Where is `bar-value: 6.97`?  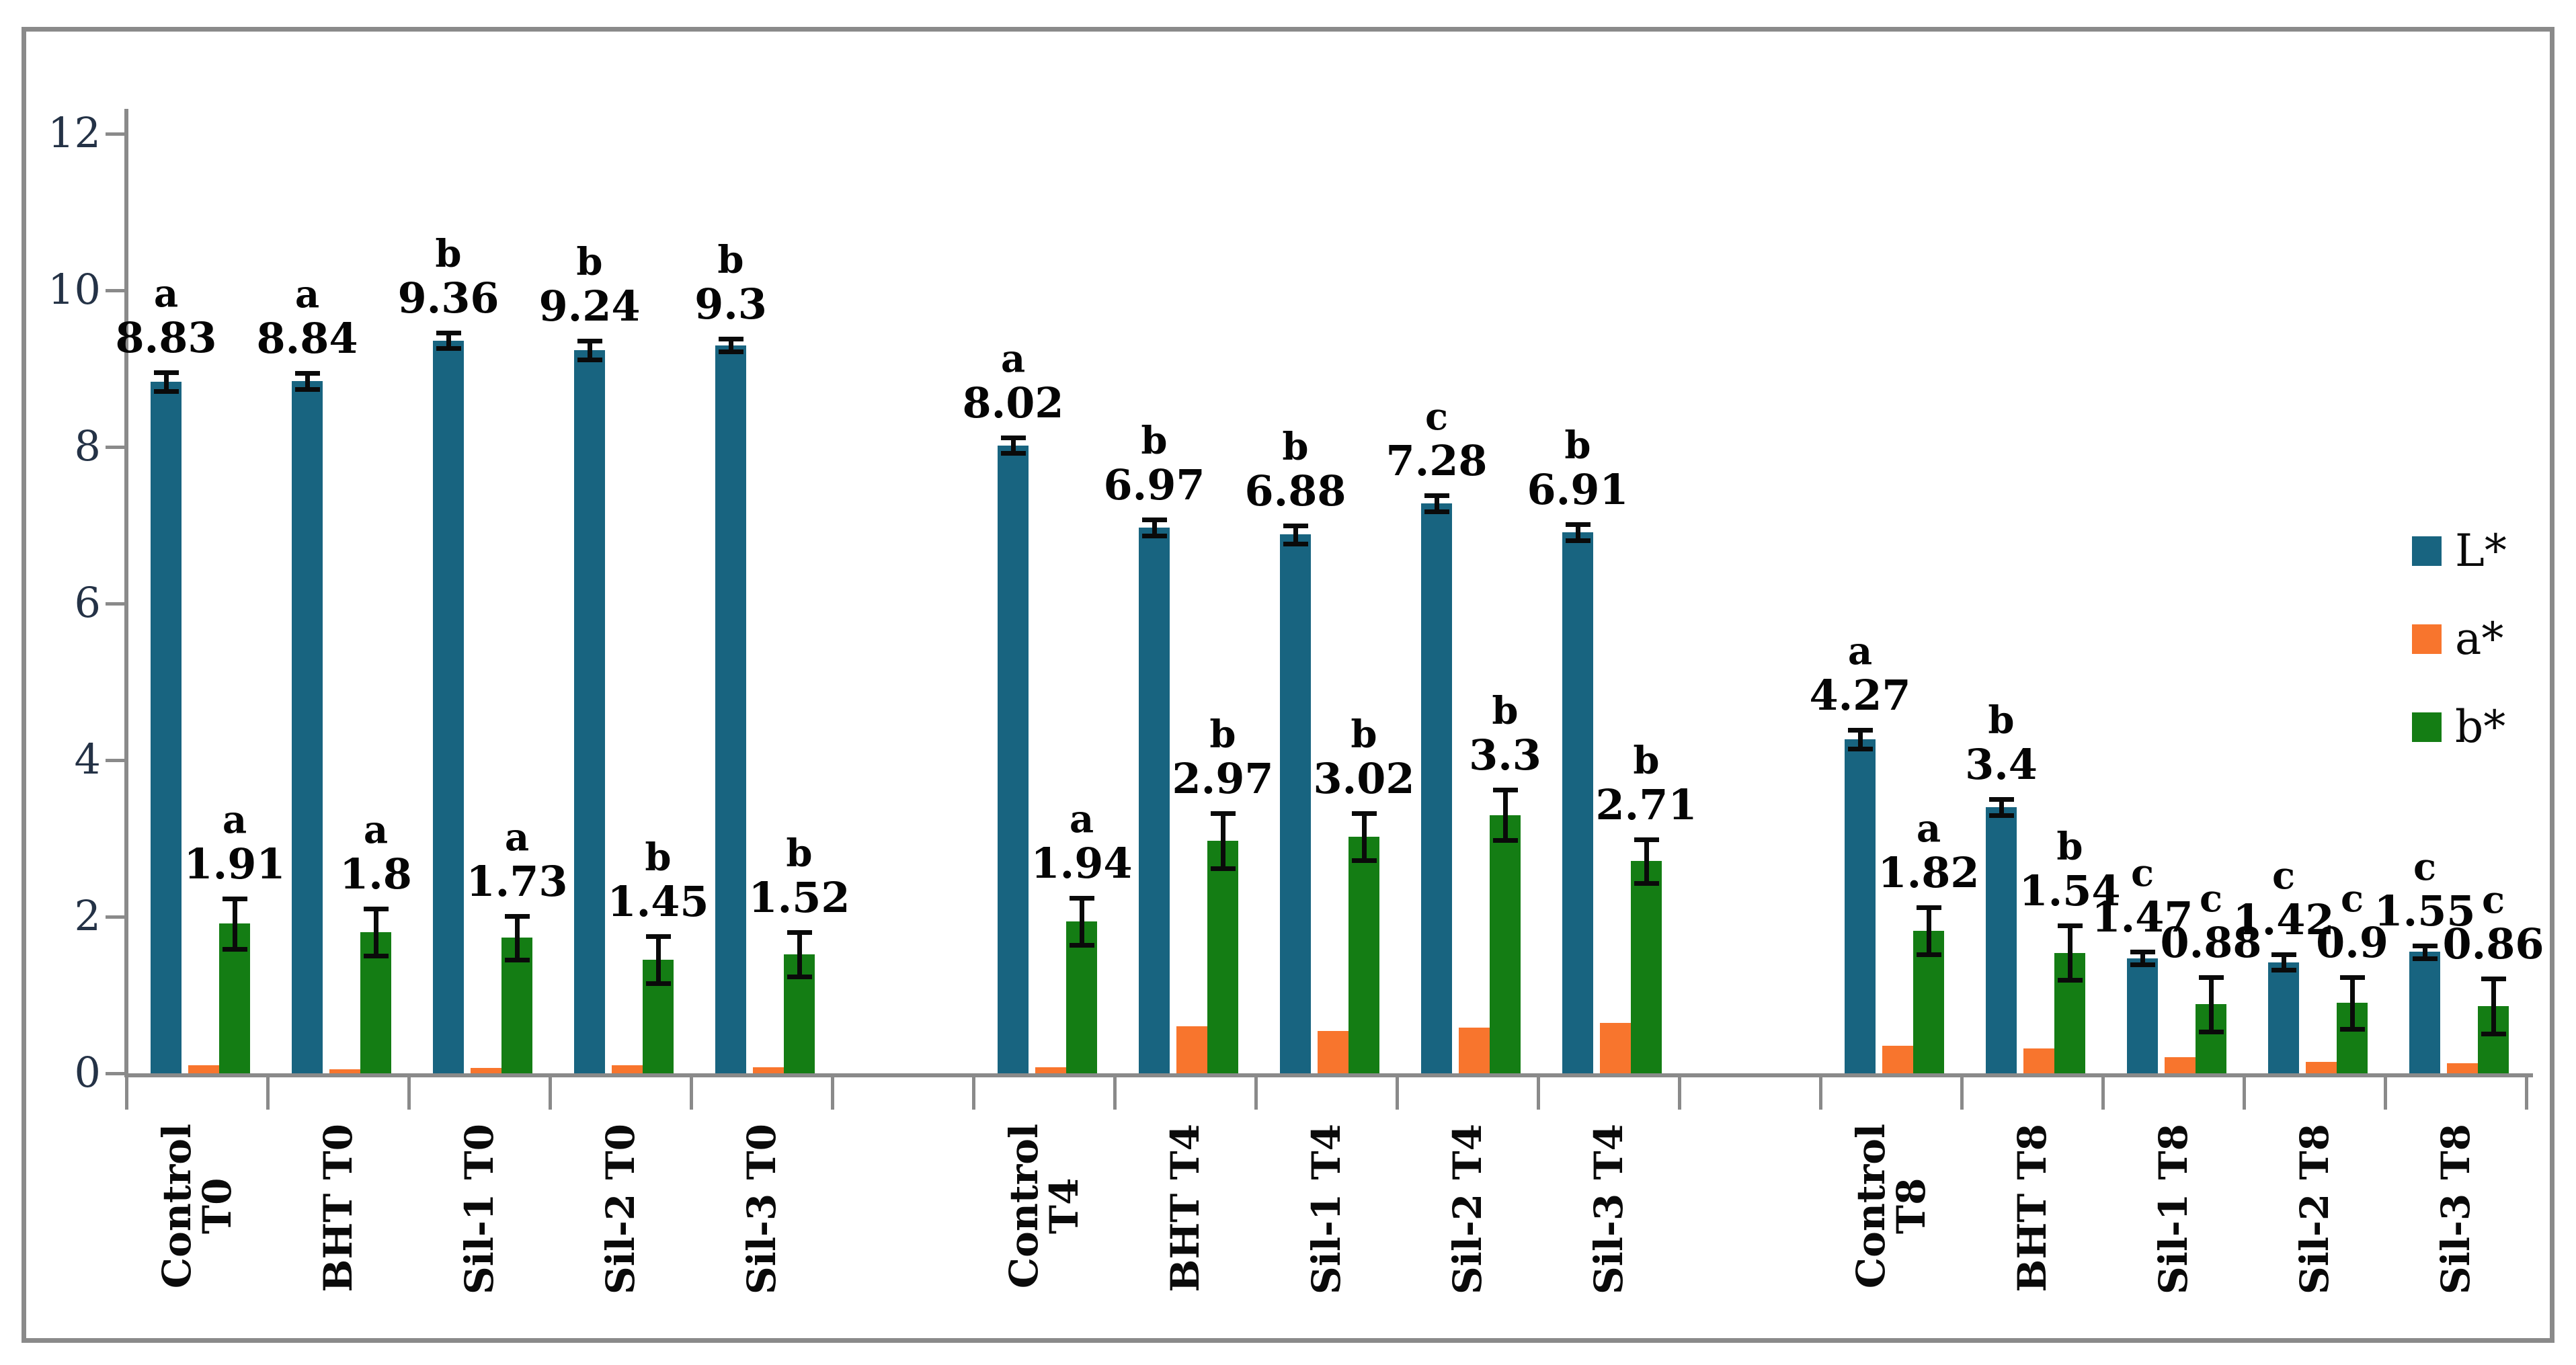 bar-value: 6.97 is located at coordinates (1154, 485).